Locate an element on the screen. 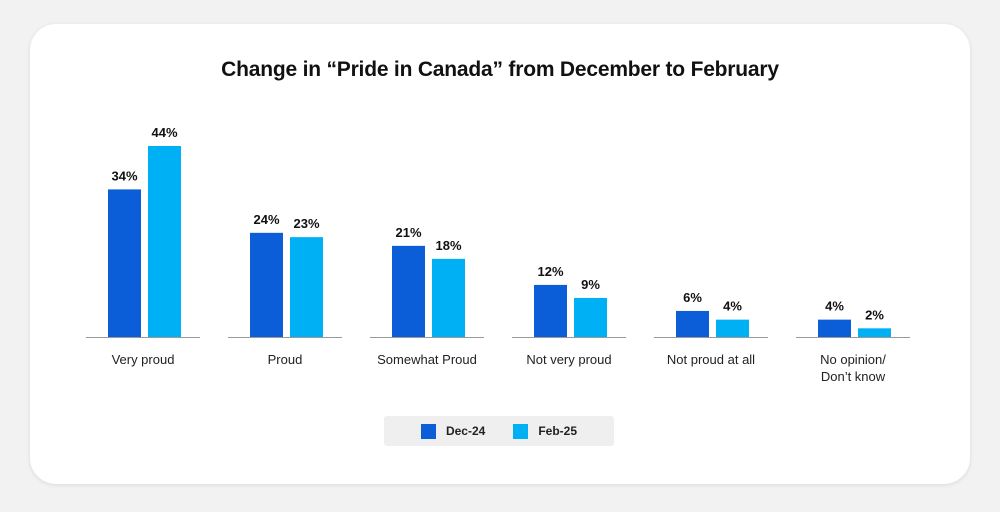  data-label-dec-cat-0: 34% is located at coordinates (124, 175).